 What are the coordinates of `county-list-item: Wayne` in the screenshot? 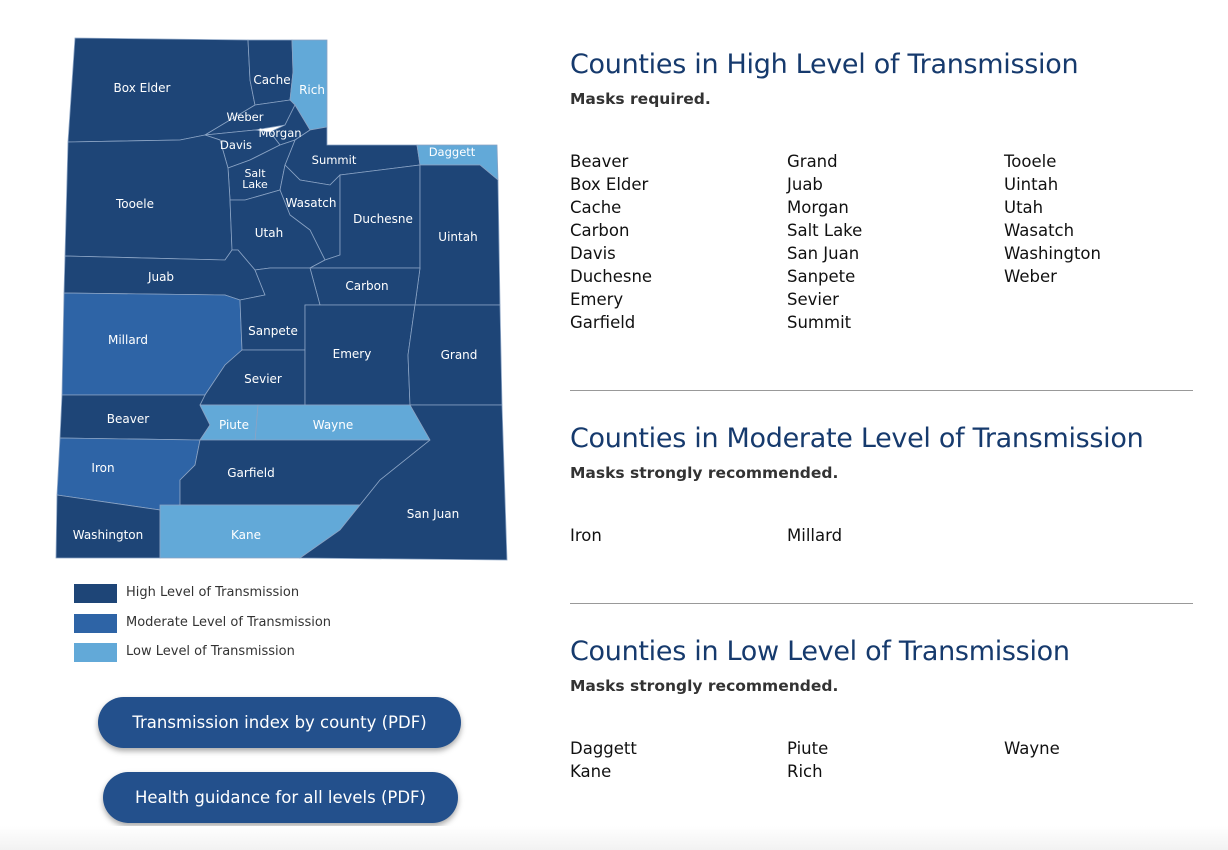 It's located at (1032, 748).